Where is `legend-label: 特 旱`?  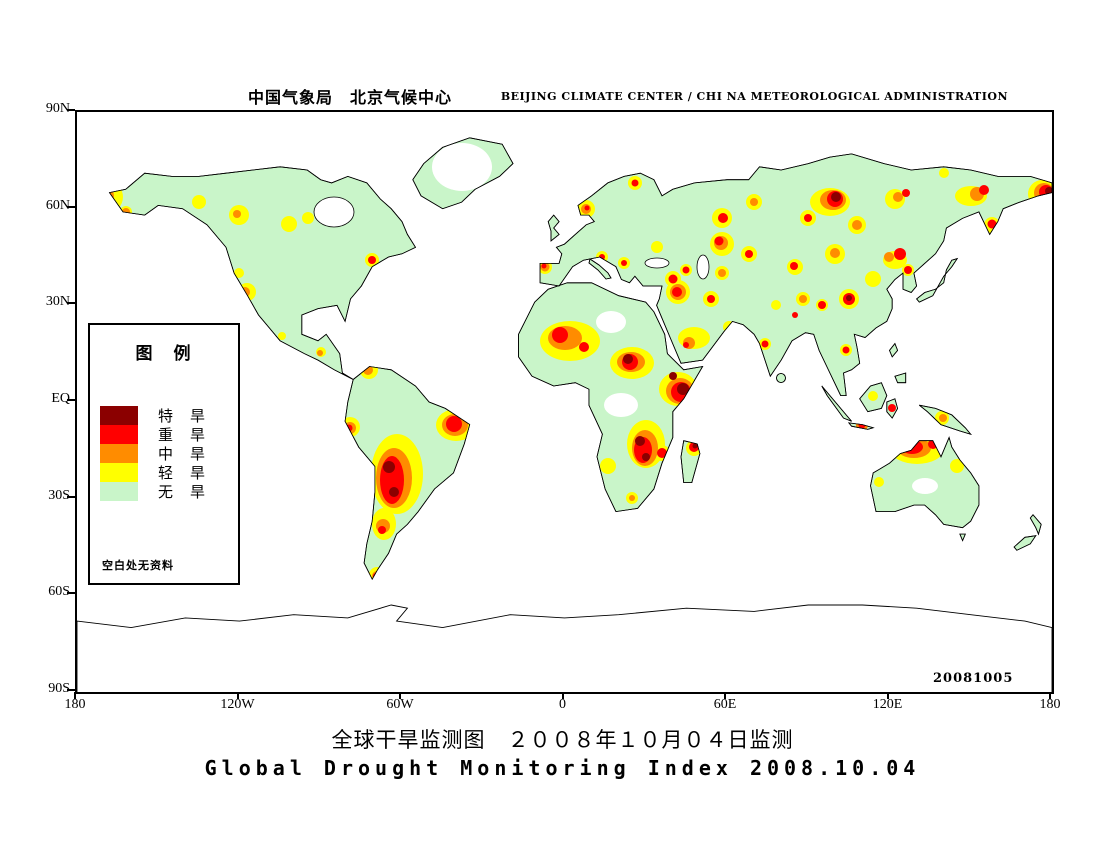 legend-label: 特 旱 is located at coordinates (182, 417).